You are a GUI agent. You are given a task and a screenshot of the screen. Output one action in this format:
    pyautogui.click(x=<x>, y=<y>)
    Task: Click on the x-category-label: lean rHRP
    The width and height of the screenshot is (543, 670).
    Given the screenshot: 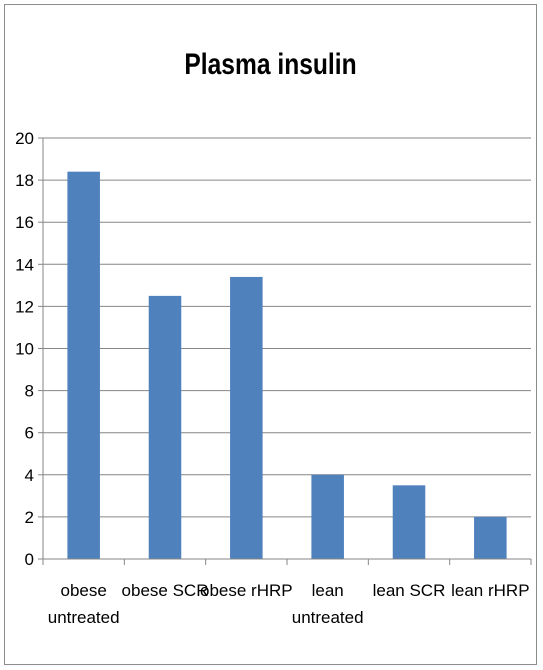 What is the action you would take?
    pyautogui.click(x=490, y=590)
    